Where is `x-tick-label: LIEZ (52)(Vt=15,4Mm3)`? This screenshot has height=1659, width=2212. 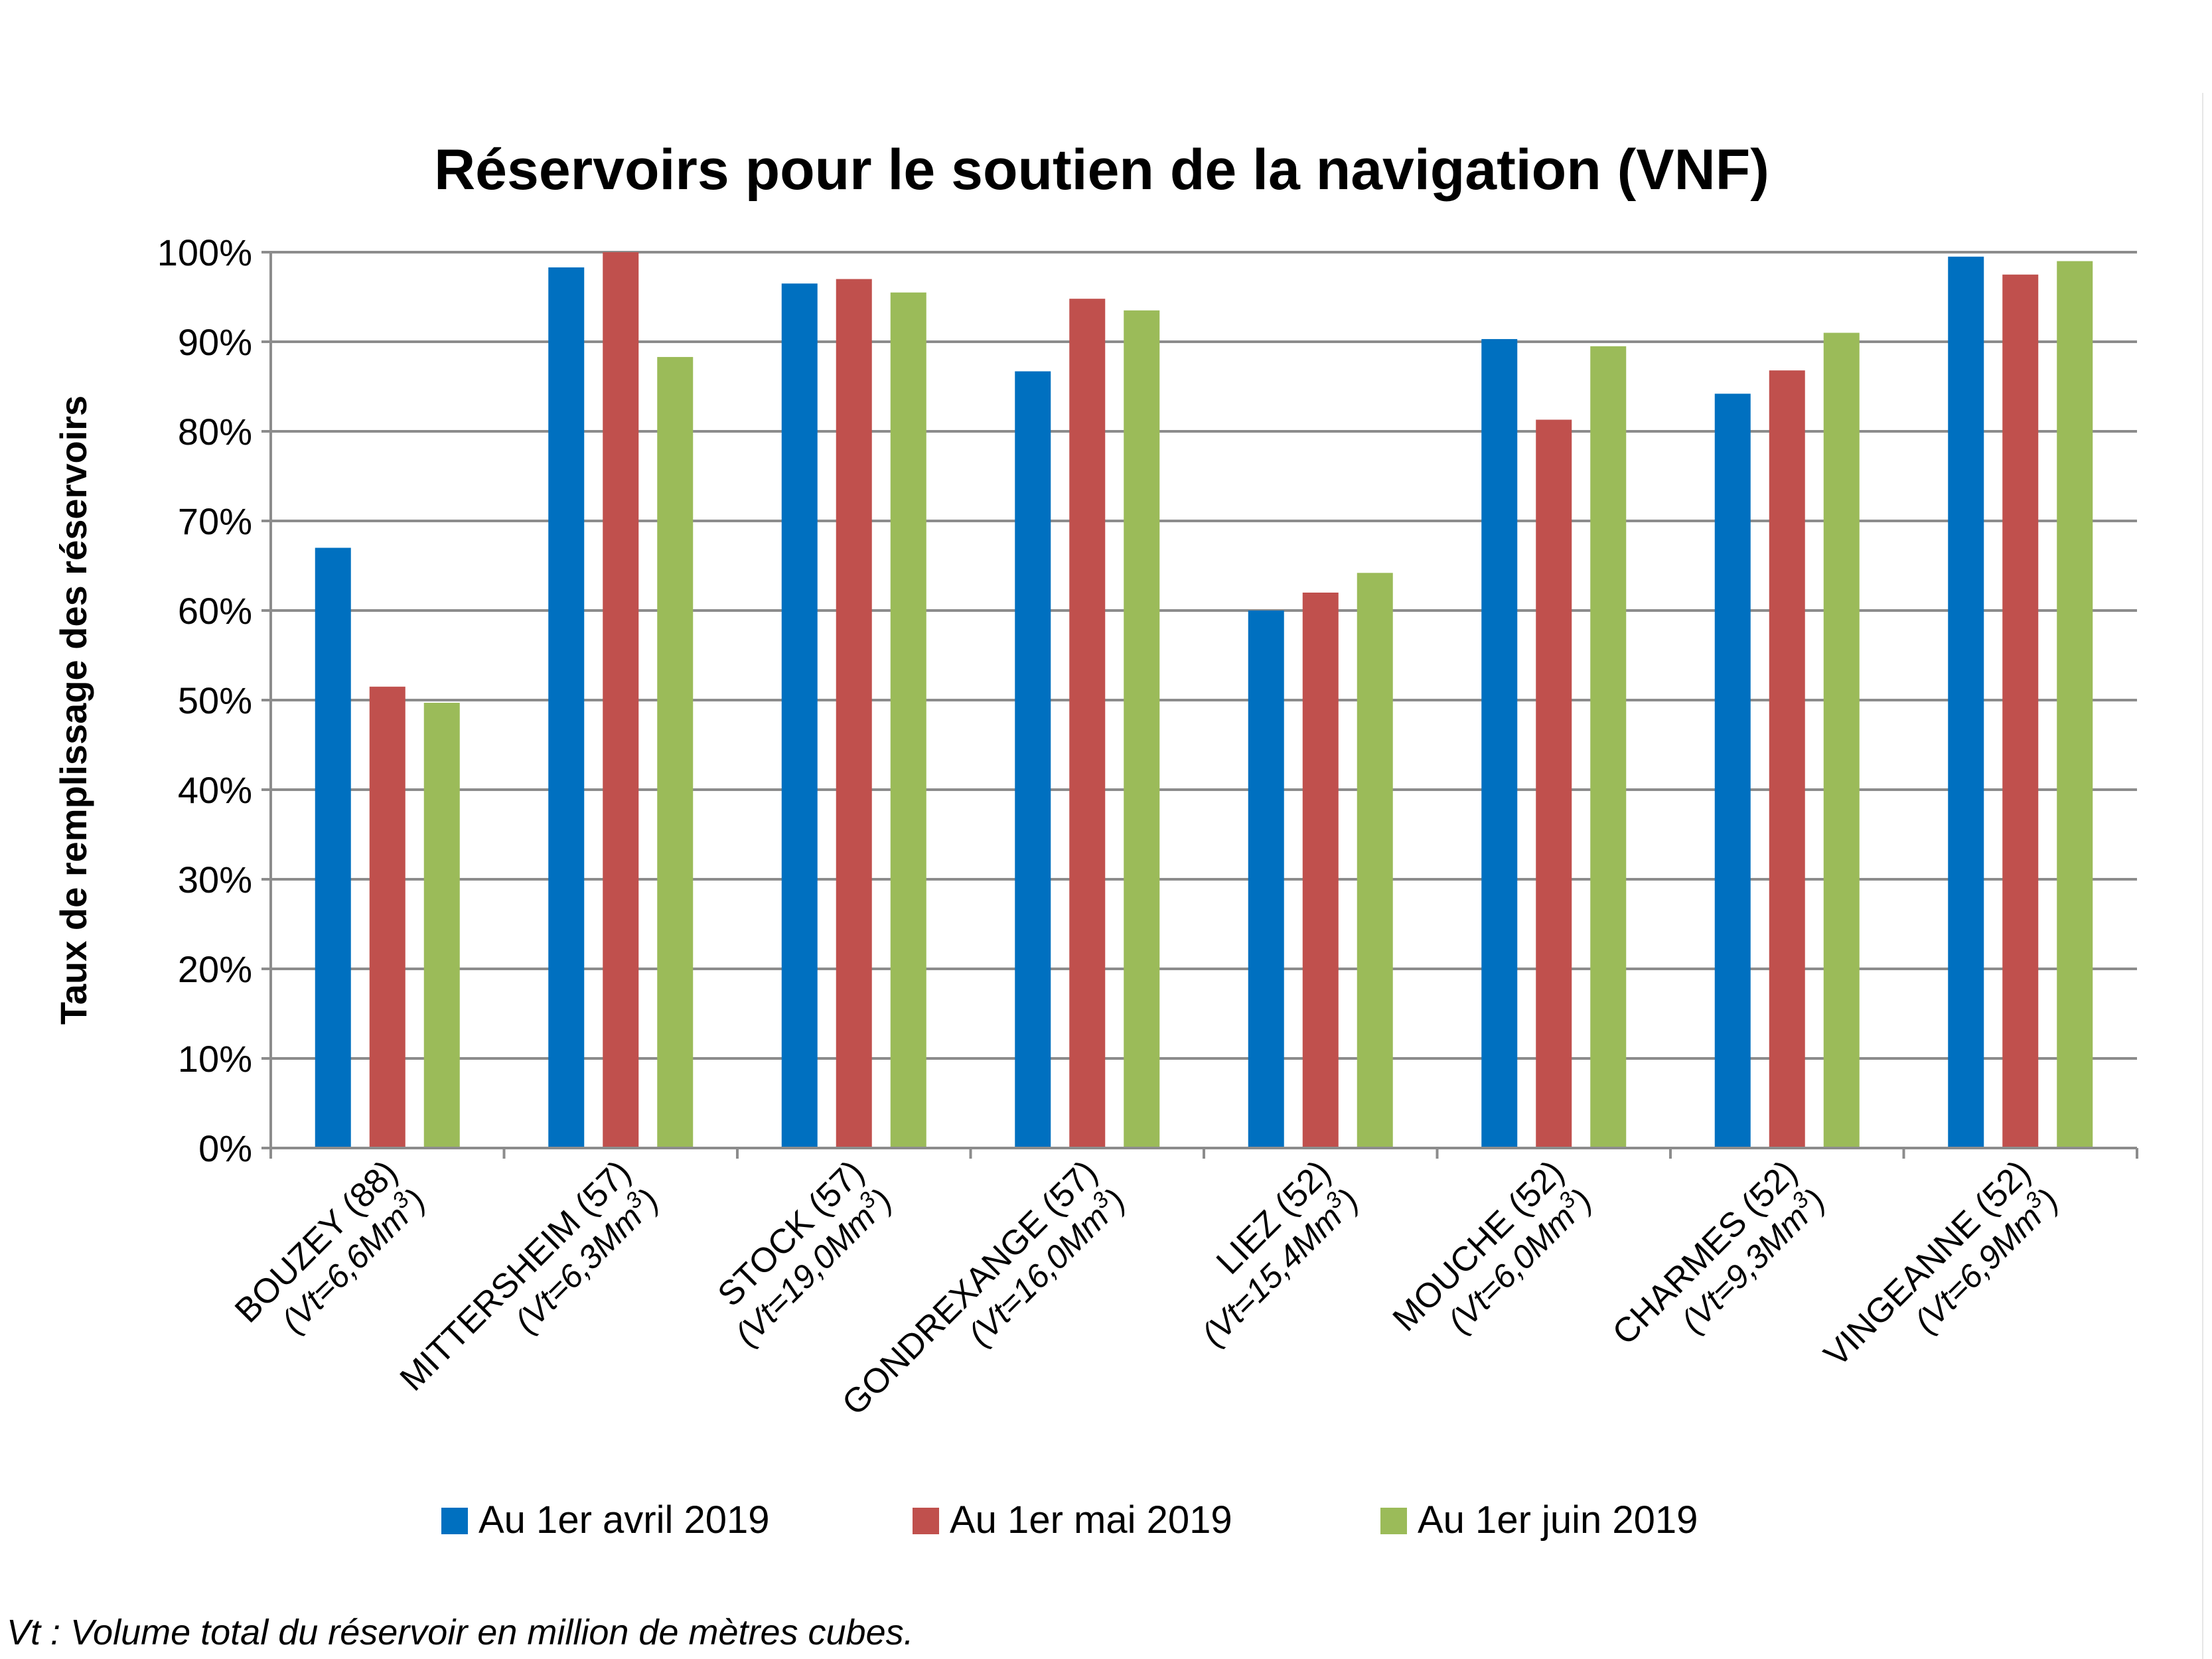 x-tick-label: LIEZ (52)(Vt=15,4Mm3) is located at coordinates (1280, 1252).